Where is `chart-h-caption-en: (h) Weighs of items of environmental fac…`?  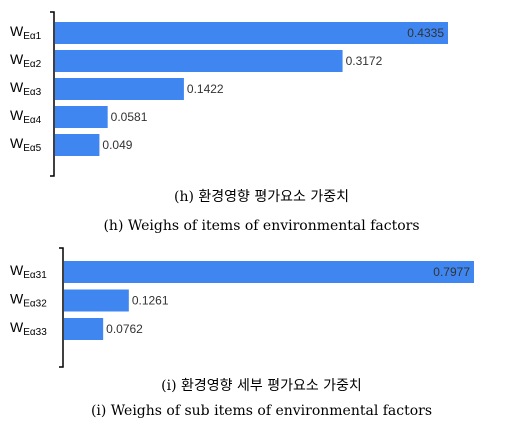
chart-h-caption-en: (h) Weighs of items of environmental fac… is located at coordinates (261, 226).